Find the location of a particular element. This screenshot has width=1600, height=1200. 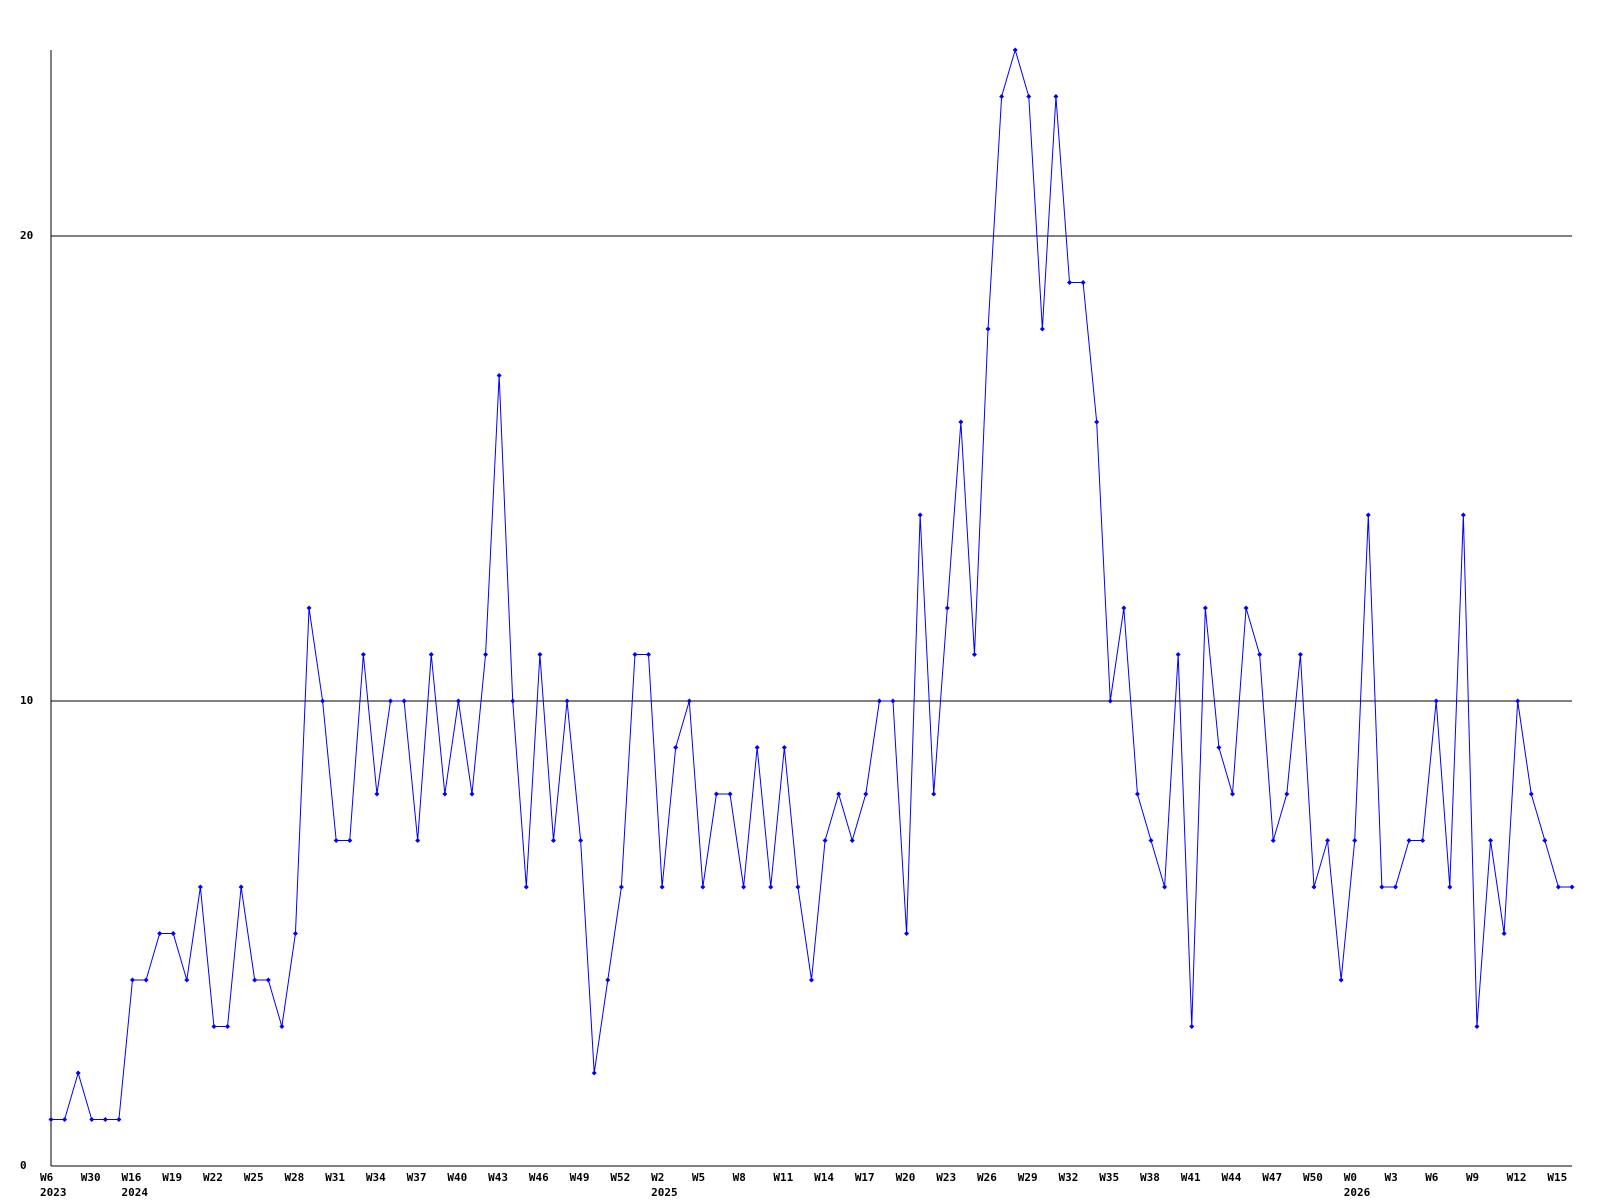

x-tick-label: W17 is located at coordinates (865, 1177).